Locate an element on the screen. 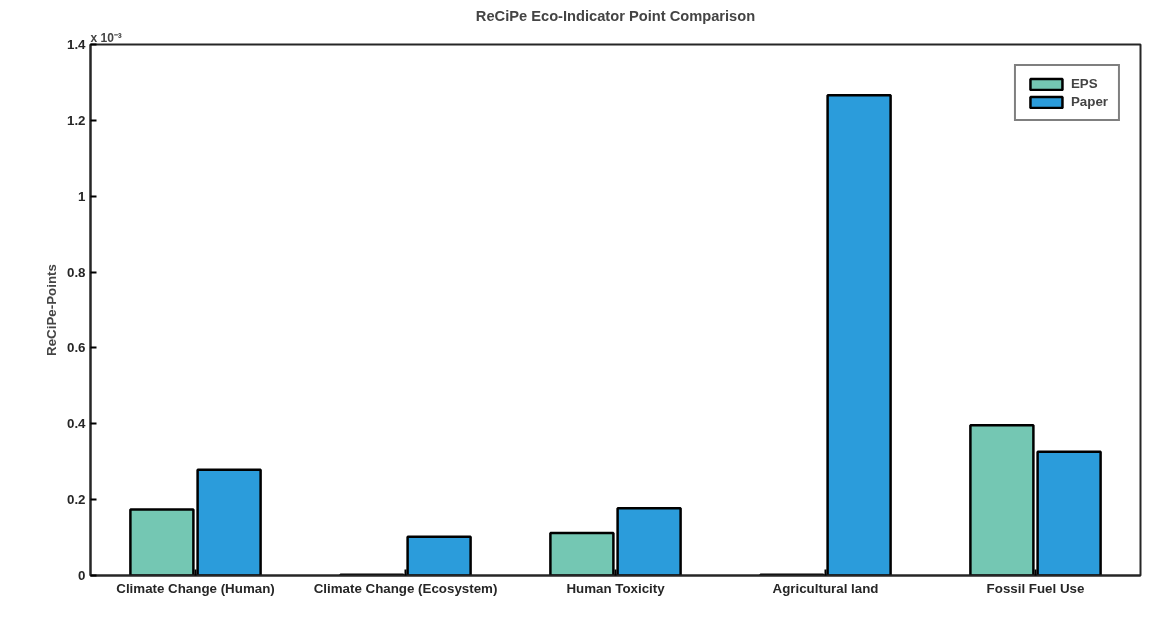  y-tick-label: 0.8 is located at coordinates (76, 272).